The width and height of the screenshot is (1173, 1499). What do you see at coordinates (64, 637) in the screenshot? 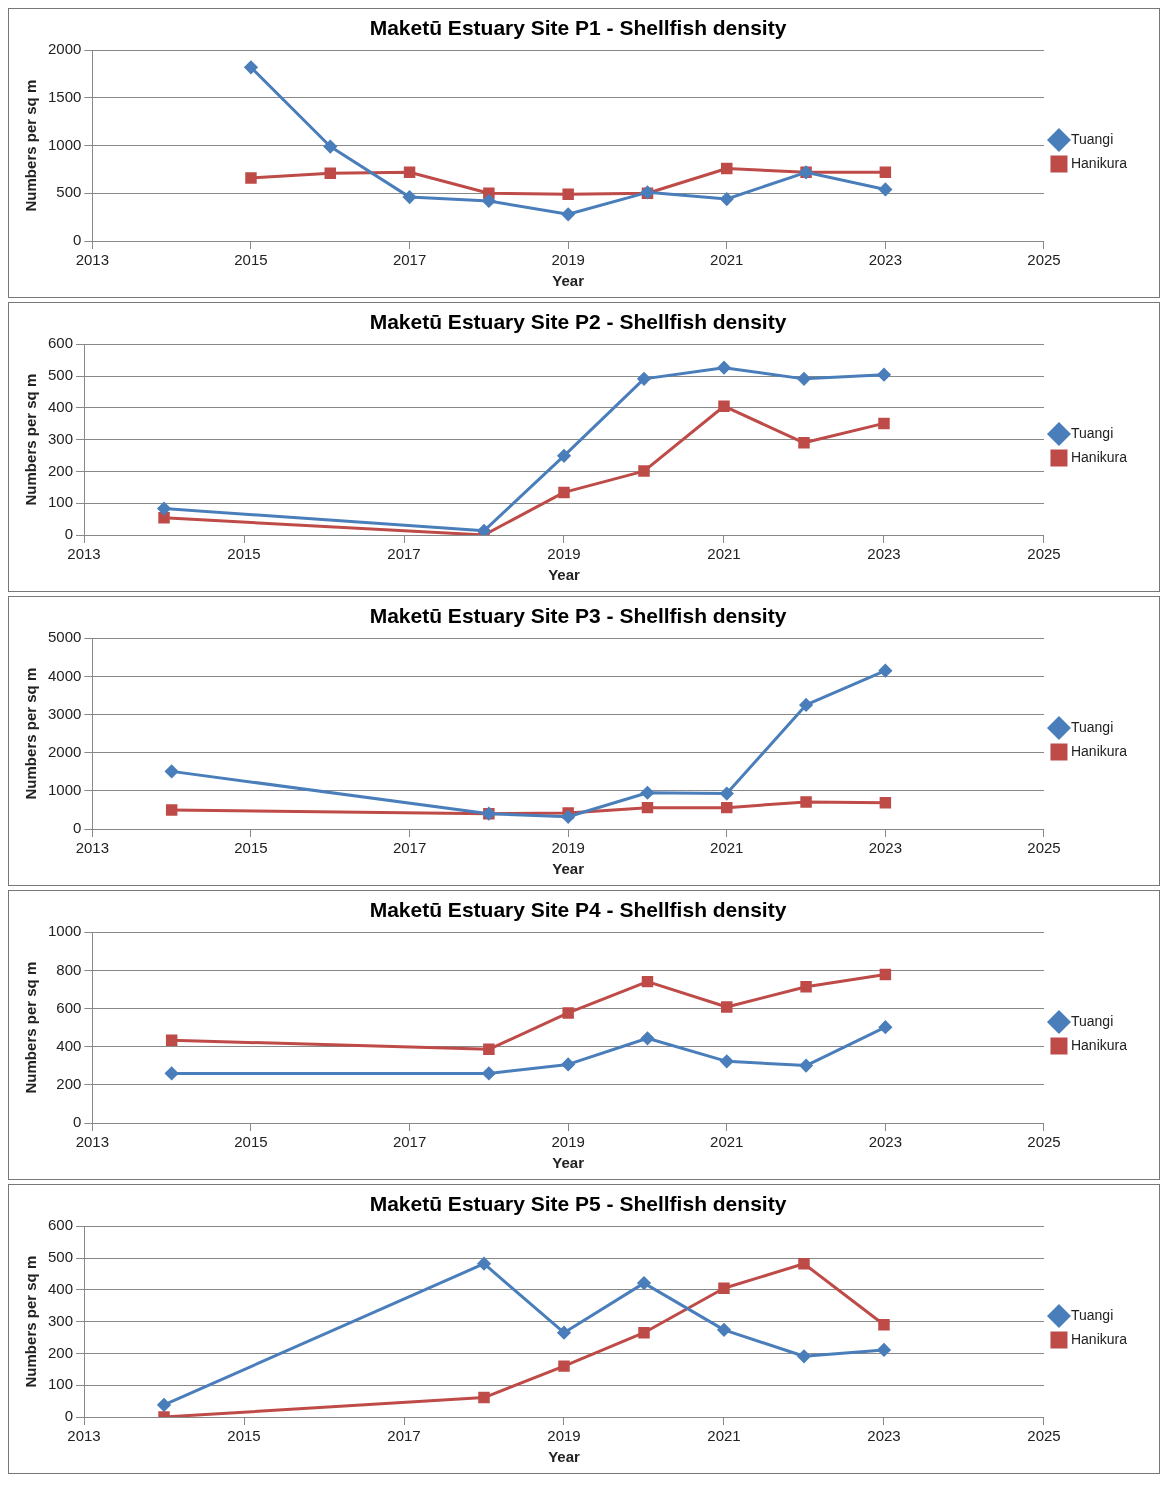
I see `y-tick-label: 5000` at bounding box center [64, 637].